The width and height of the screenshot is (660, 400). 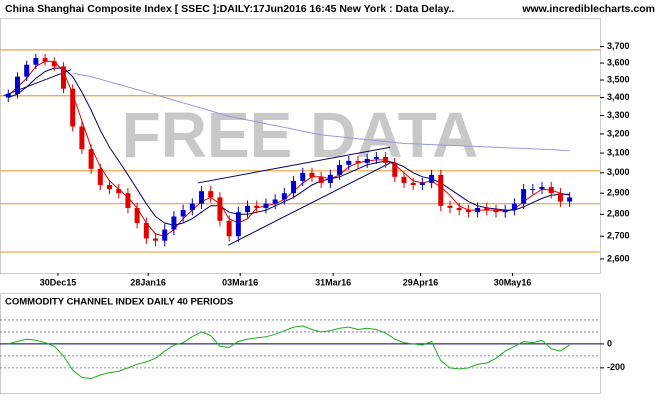 I want to click on y-tick-label: 2,600, so click(x=618, y=258).